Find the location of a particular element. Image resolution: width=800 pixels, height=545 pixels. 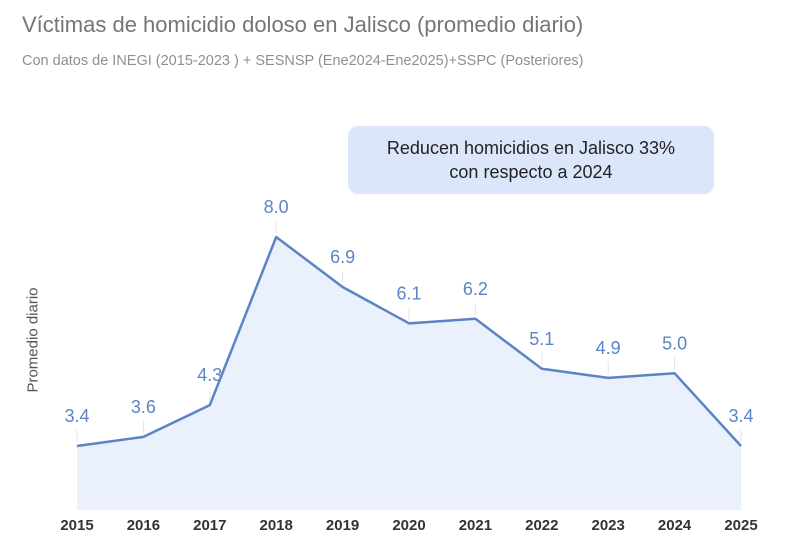

x-tick-label: 2025 is located at coordinates (740, 525).